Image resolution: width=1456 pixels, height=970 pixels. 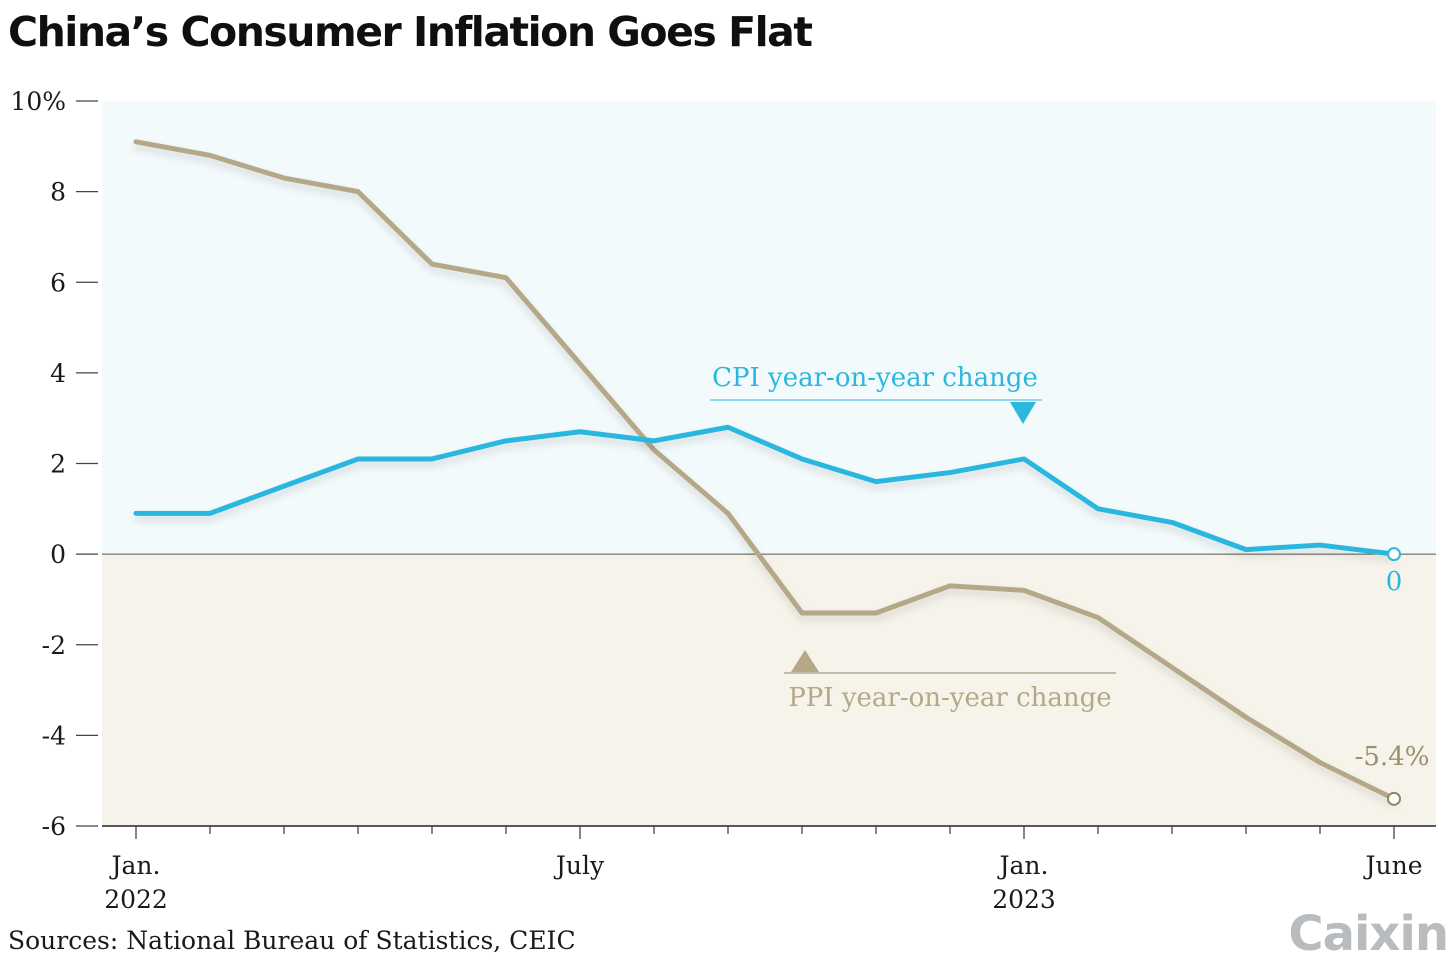 I want to click on y-tick-label: -6, so click(x=54, y=826).